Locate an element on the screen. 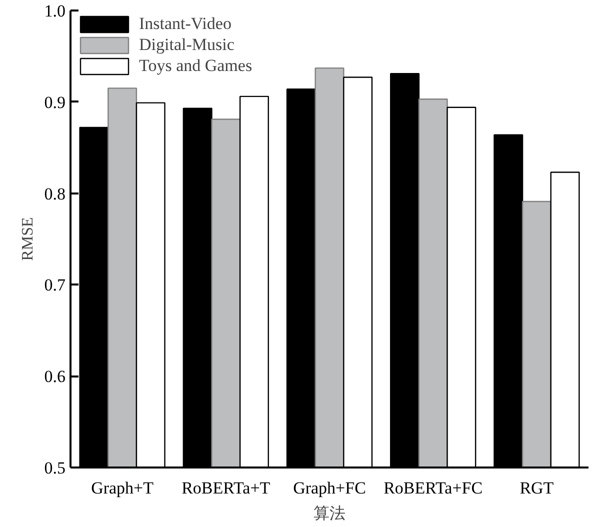  legend-label: Instant-Video is located at coordinates (185, 24).